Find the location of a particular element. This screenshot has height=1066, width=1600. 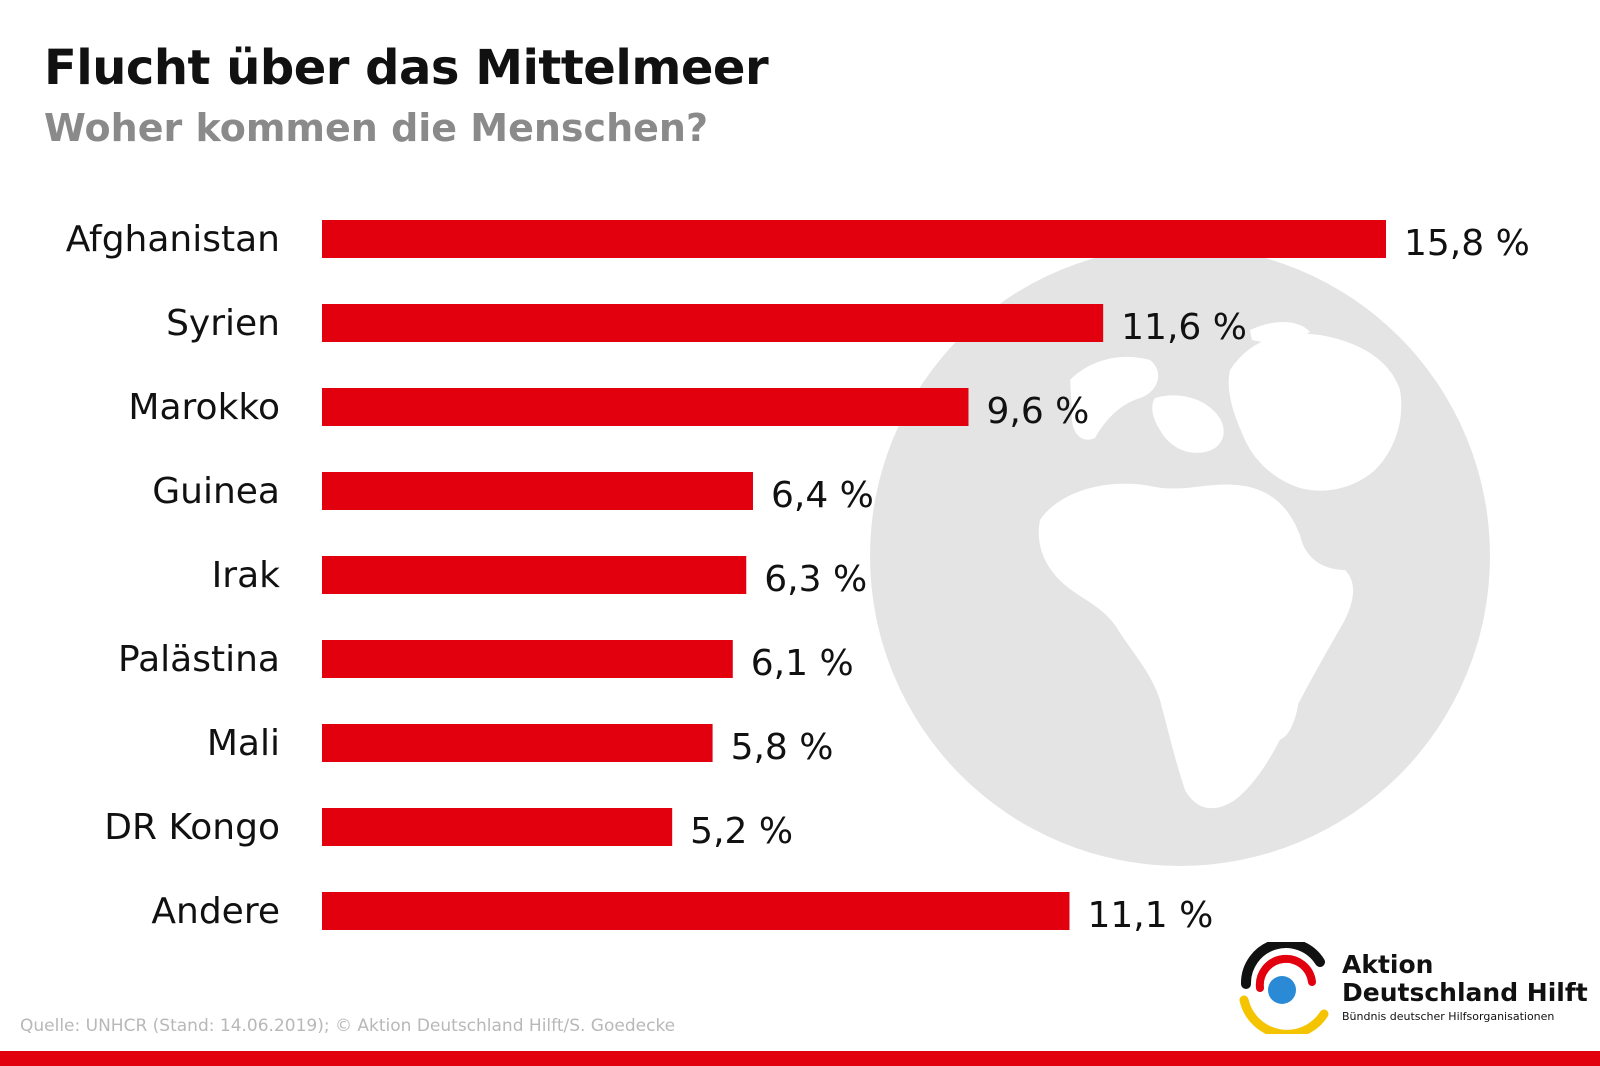

logo-tagline: Bündnis deutscher Hilfsorganisationen is located at coordinates (1448, 1016).